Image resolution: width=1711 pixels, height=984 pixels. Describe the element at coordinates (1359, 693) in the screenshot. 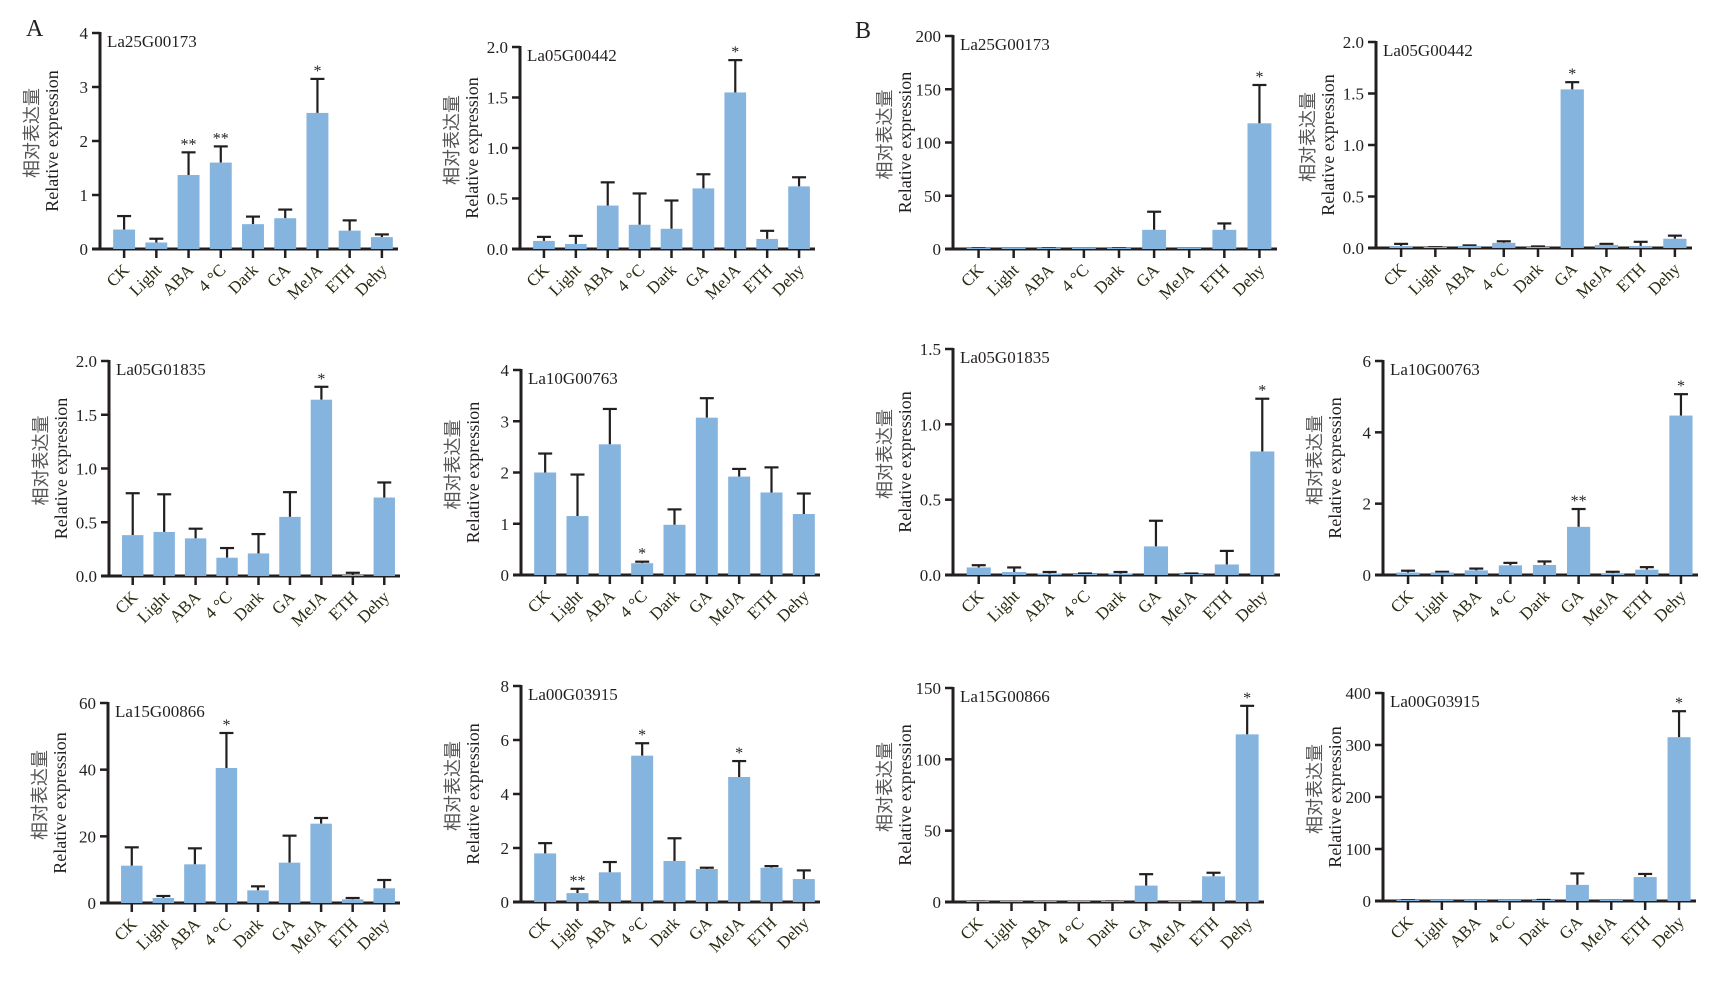

I see `y-tick-label: 400` at that location.